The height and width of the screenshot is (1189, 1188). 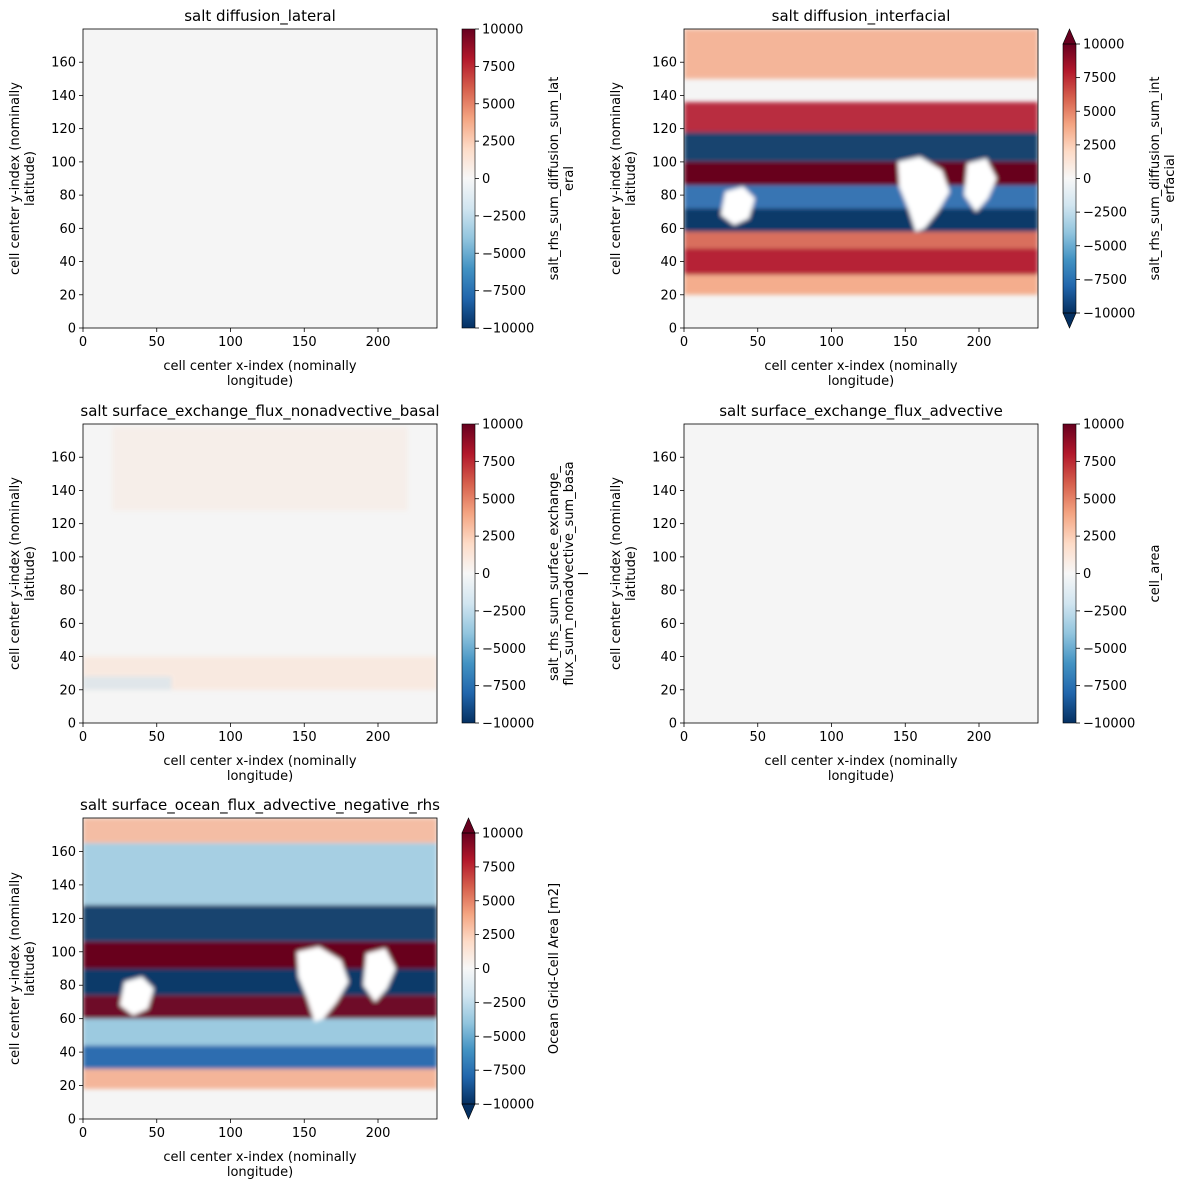 I want to click on colorbar-label: salt_rhs_sum_surface_exchange_, so click(x=554, y=573).